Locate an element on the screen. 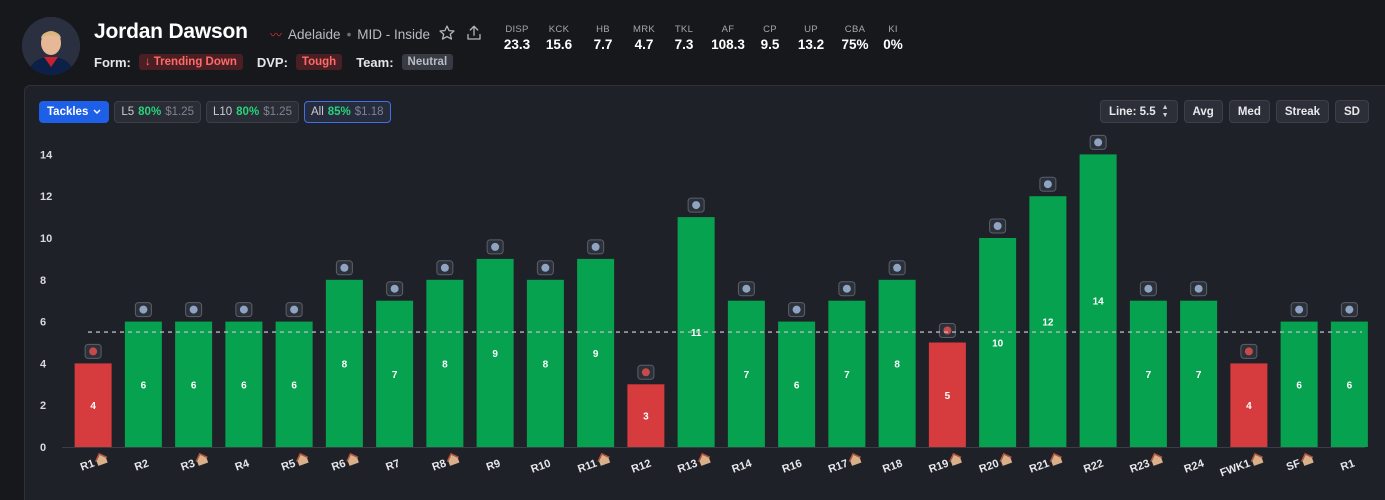 The image size is (1385, 500). y-tick-label: 2 is located at coordinates (43, 406).